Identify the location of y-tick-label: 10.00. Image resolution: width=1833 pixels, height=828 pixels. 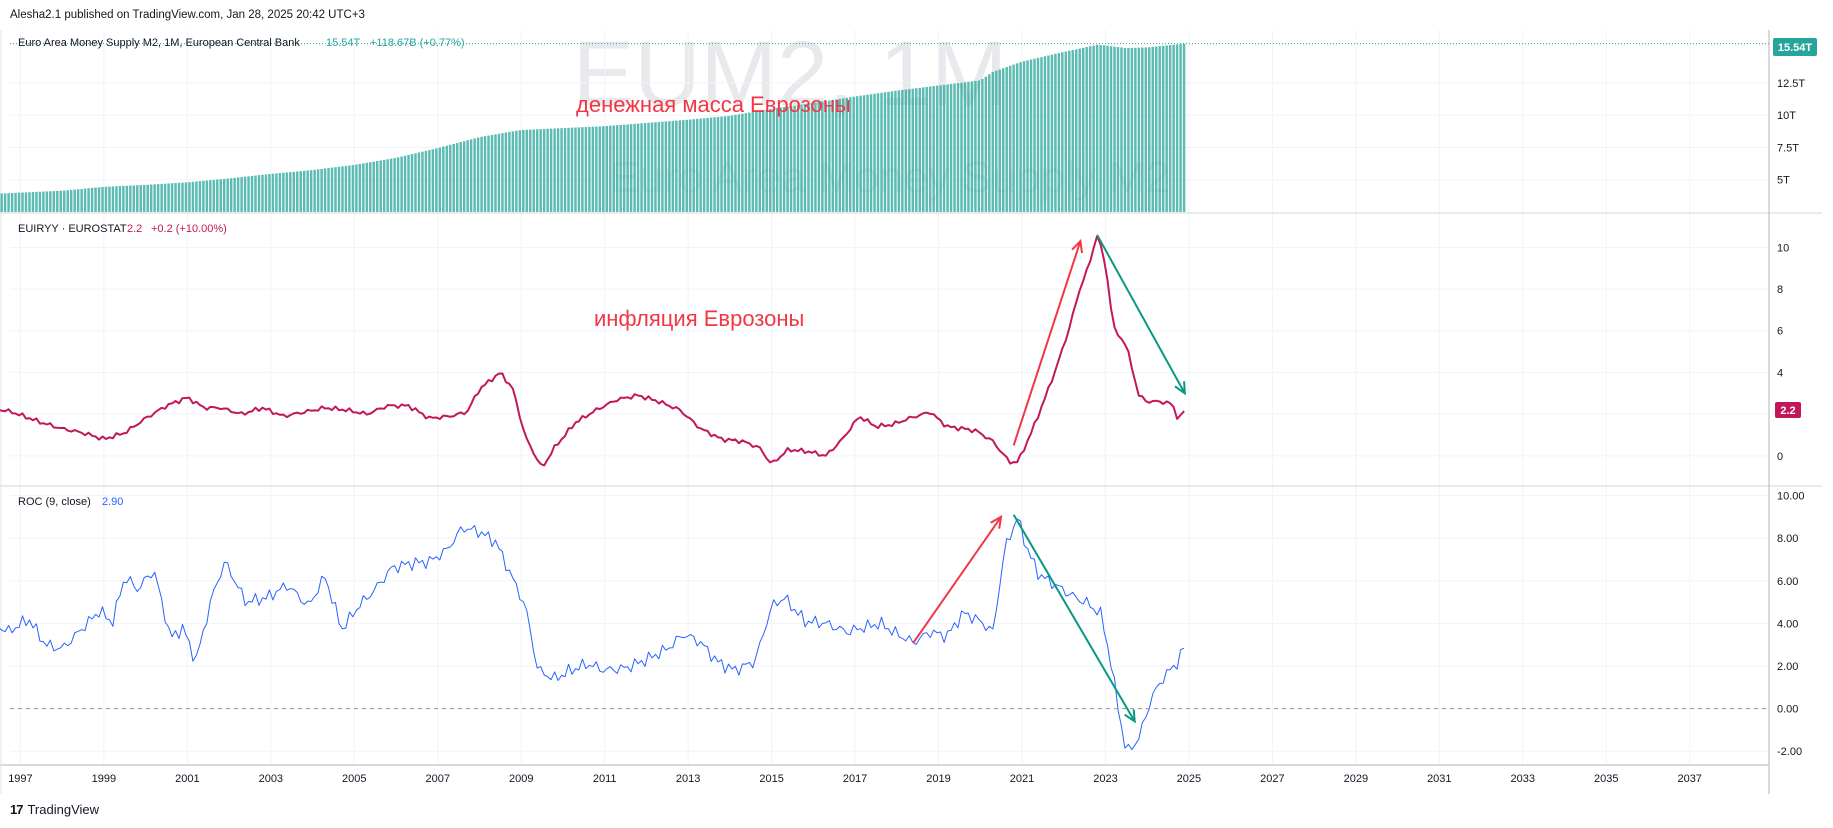
(1791, 497).